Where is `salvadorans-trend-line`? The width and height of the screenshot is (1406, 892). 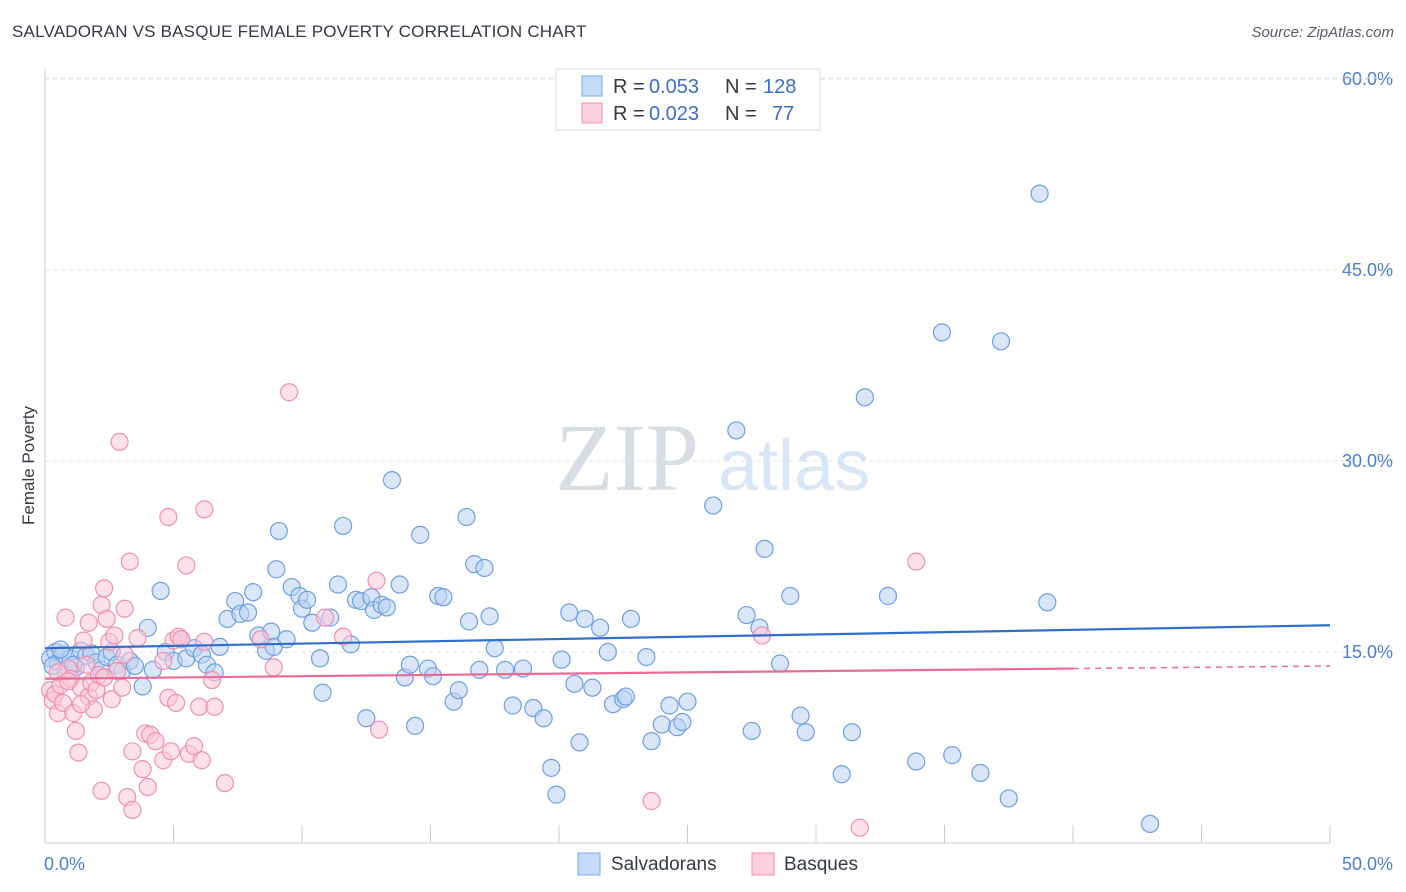 salvadorans-trend-line is located at coordinates (687, 637).